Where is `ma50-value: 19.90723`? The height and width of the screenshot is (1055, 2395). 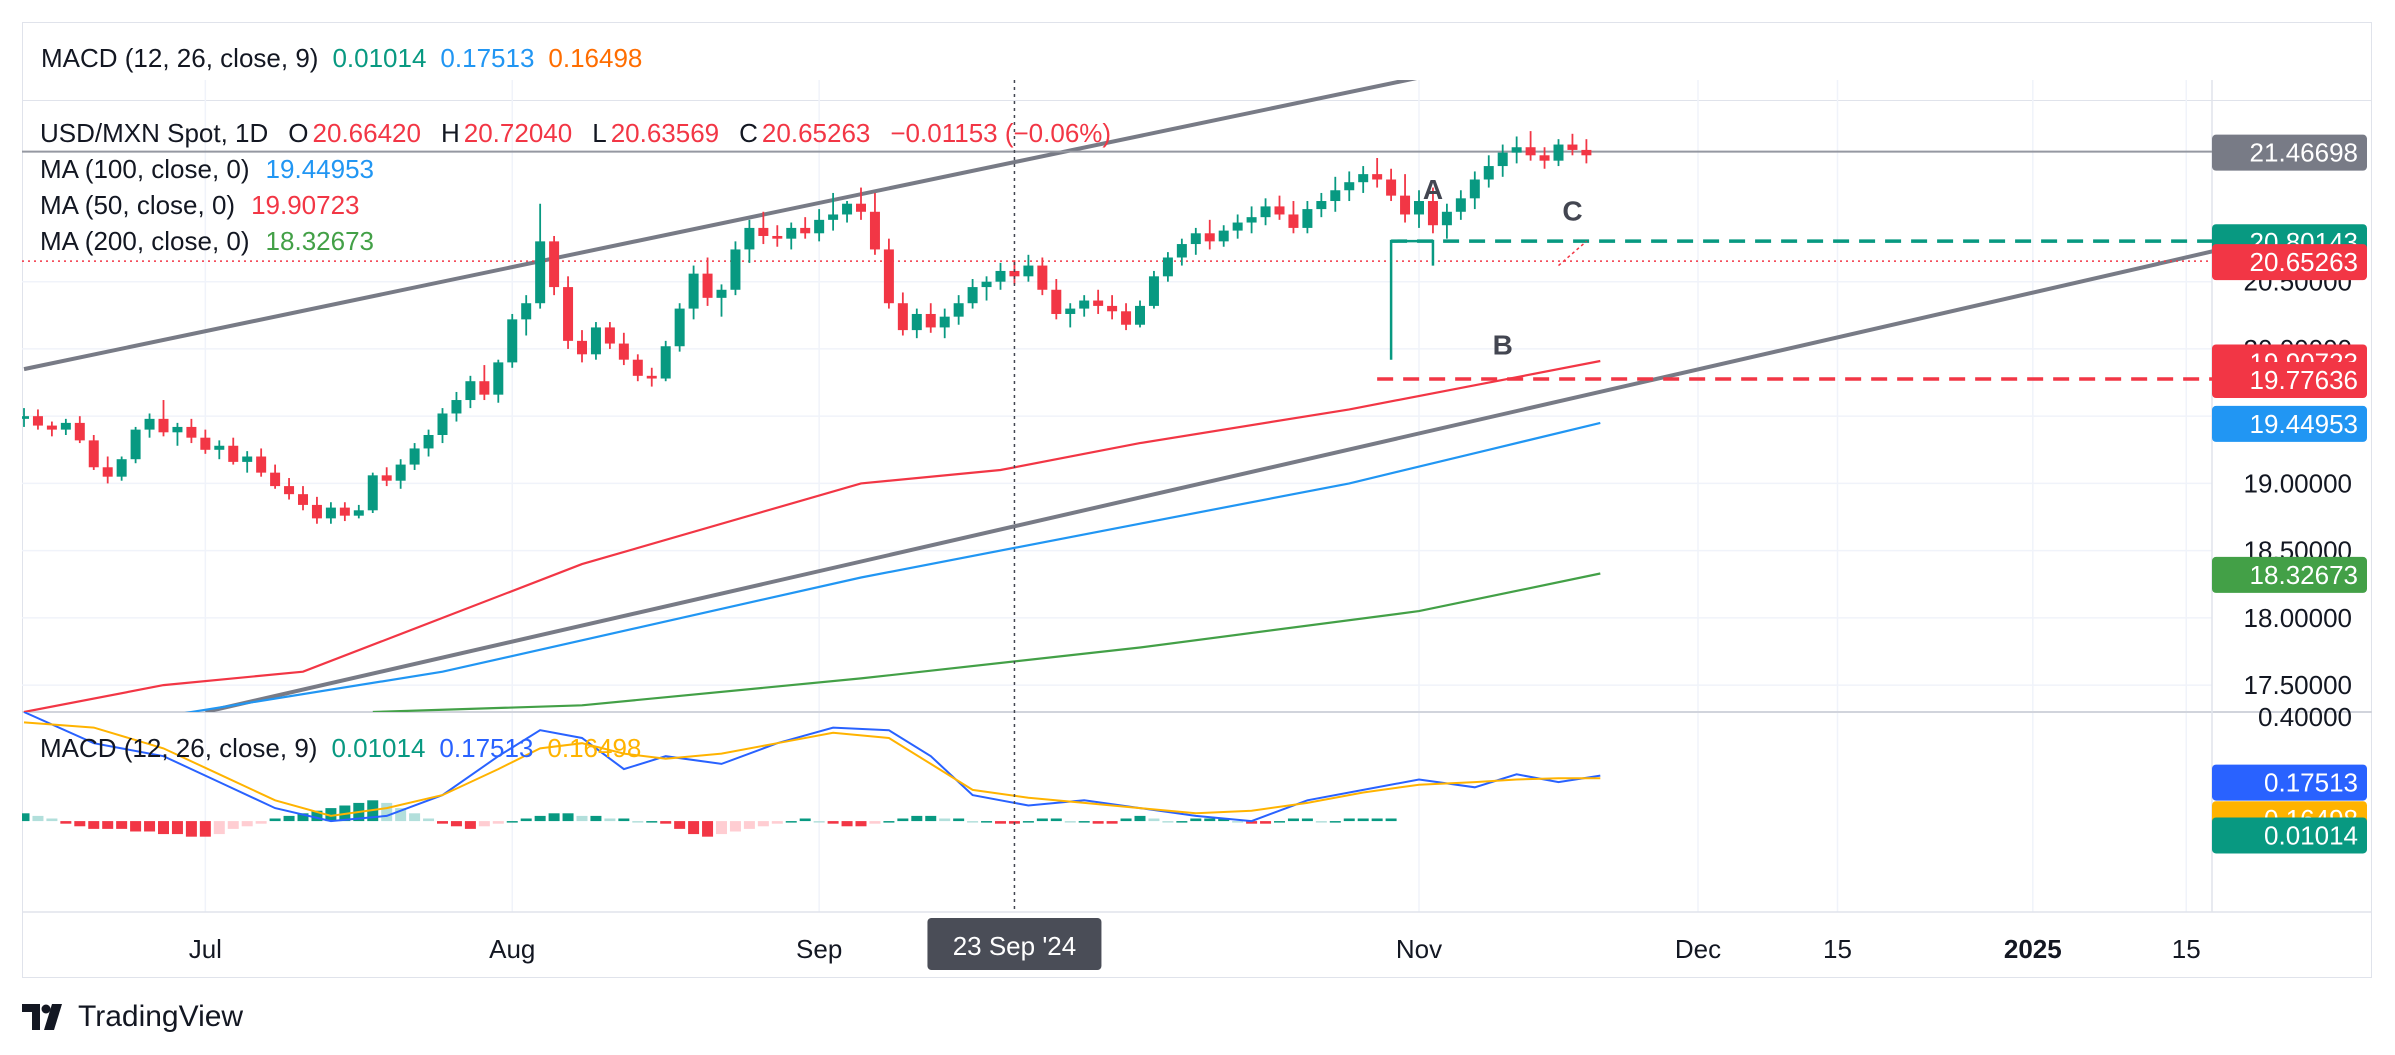 ma50-value: 19.90723 is located at coordinates (305, 205).